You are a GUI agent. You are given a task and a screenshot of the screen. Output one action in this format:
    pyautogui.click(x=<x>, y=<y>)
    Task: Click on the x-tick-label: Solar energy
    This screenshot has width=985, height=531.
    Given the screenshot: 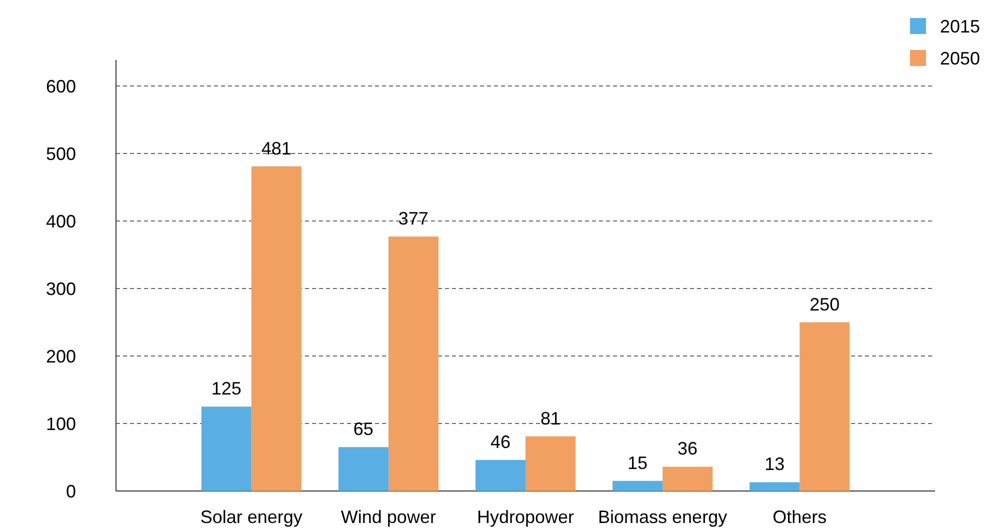 What is the action you would take?
    pyautogui.click(x=251, y=517)
    